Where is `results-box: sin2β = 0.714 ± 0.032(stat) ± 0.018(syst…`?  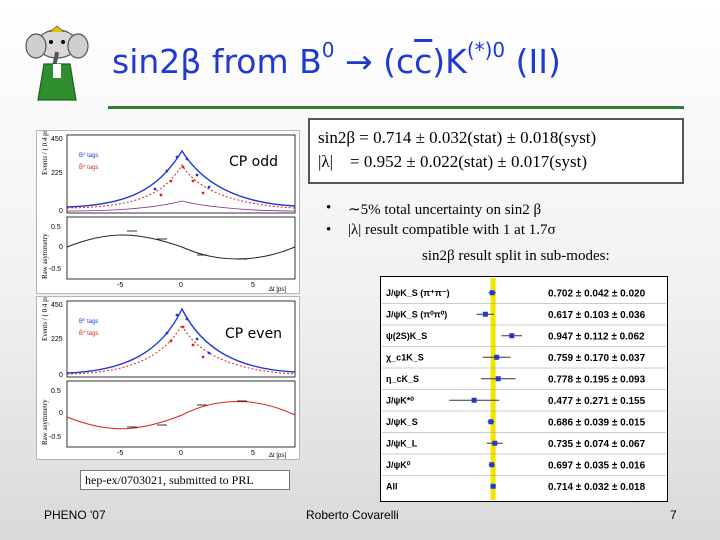
results-box: sin2β = 0.714 ± 0.032(stat) ± 0.018(syst… is located at coordinates (496, 151).